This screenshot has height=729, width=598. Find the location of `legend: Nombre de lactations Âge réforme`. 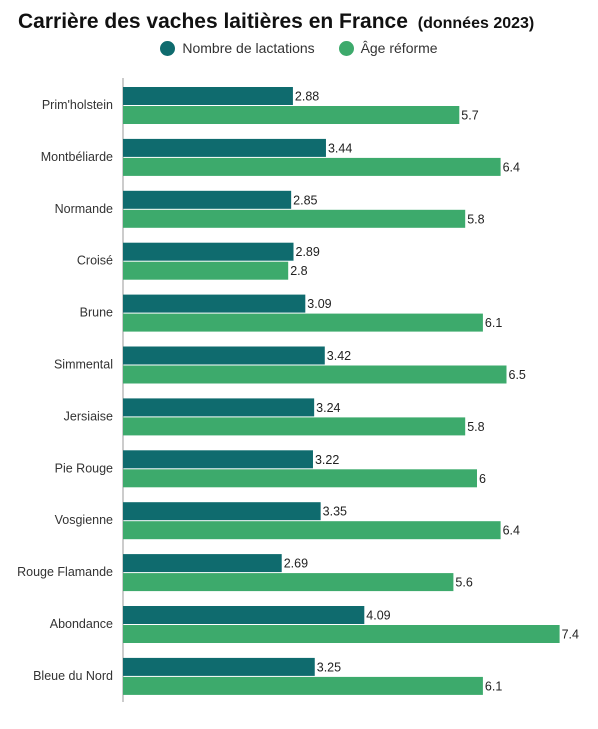

legend: Nombre de lactations Âge réforme is located at coordinates (299, 49).